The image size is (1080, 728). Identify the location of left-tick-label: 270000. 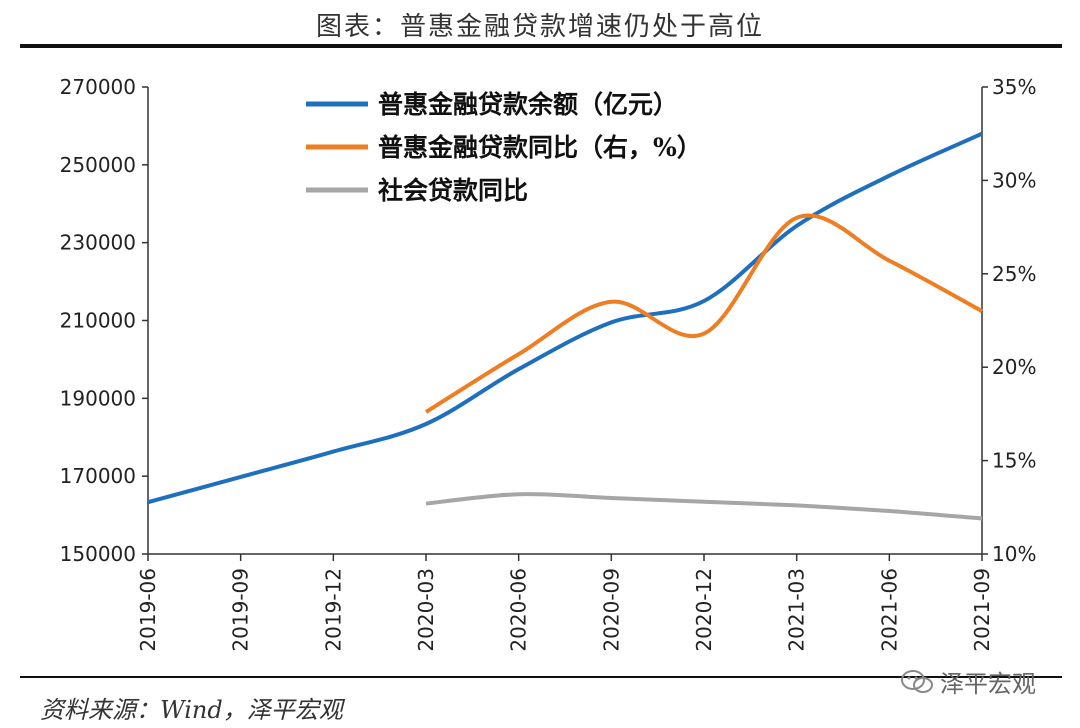
(98, 87).